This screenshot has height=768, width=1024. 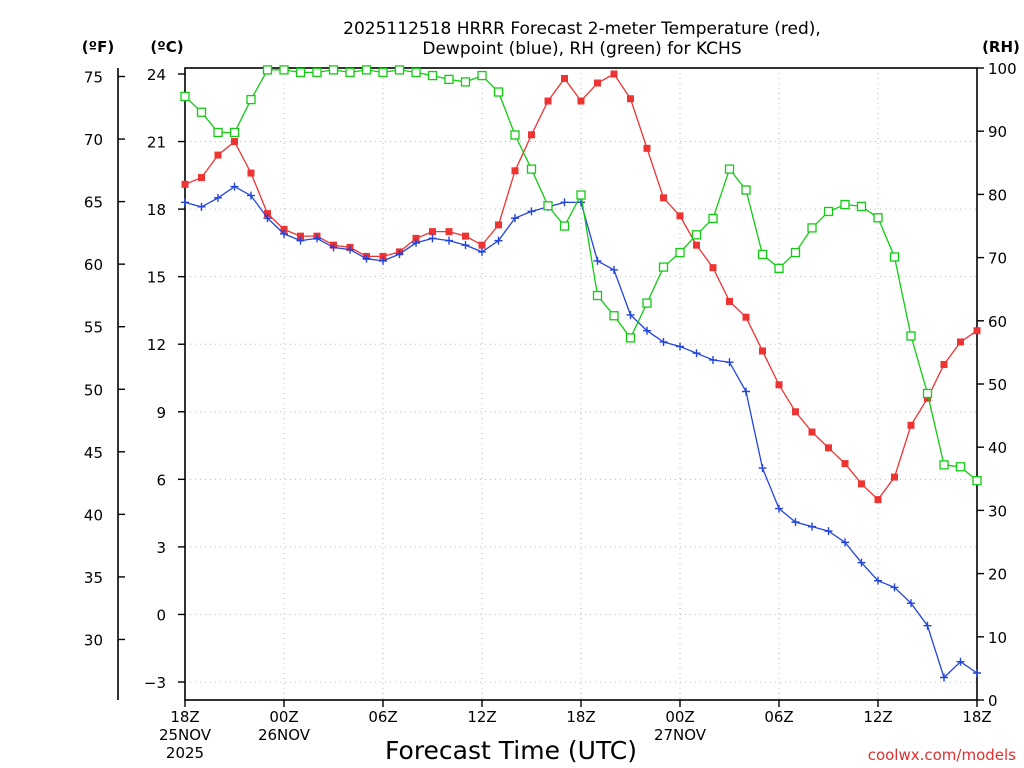 What do you see at coordinates (156, 278) in the screenshot?
I see `celsius-tick-label: 15` at bounding box center [156, 278].